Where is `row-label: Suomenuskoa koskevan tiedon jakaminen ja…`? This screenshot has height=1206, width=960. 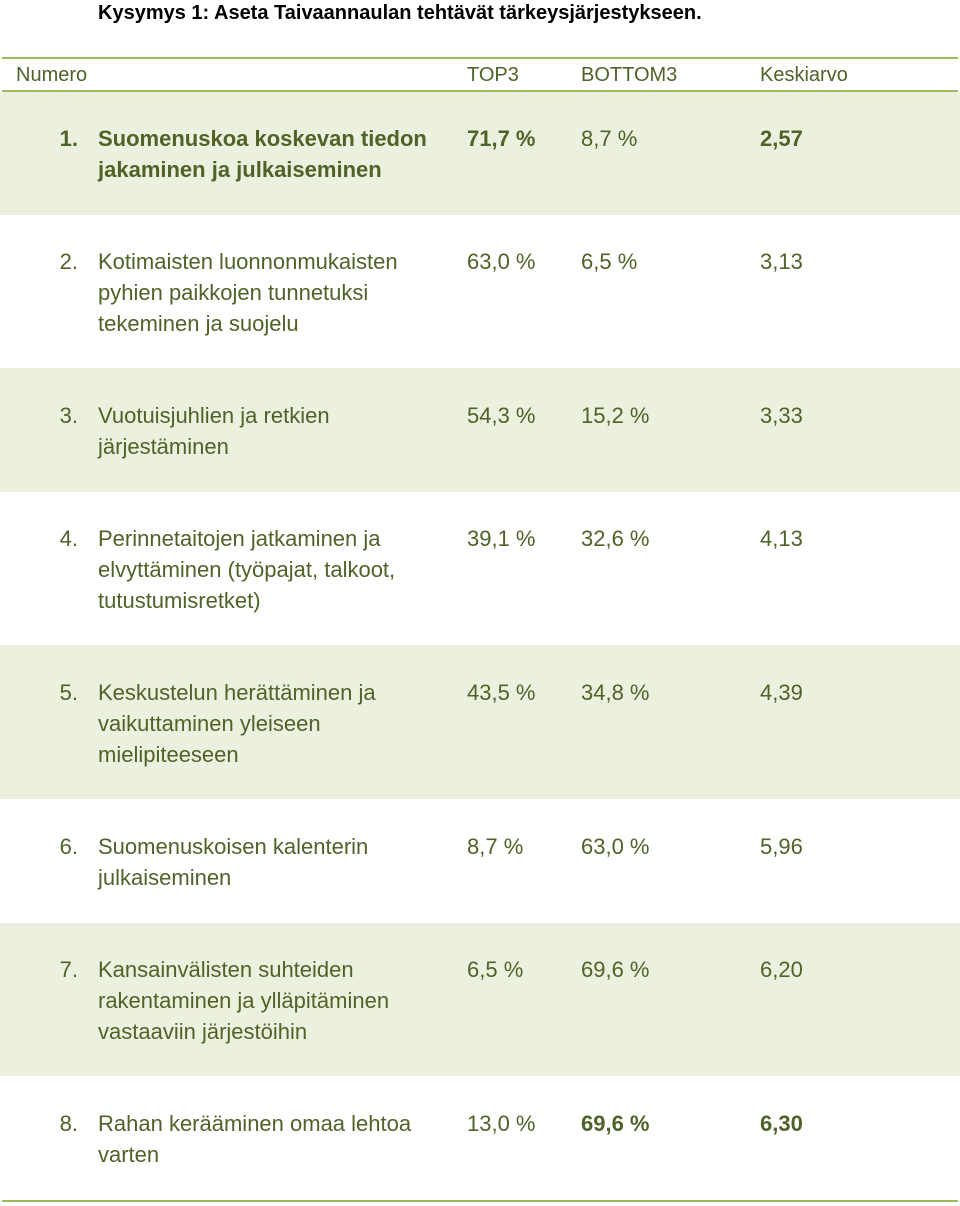
row-label: Suomenuskoa koskevan tiedon jakaminen ja… is located at coordinates (262, 154).